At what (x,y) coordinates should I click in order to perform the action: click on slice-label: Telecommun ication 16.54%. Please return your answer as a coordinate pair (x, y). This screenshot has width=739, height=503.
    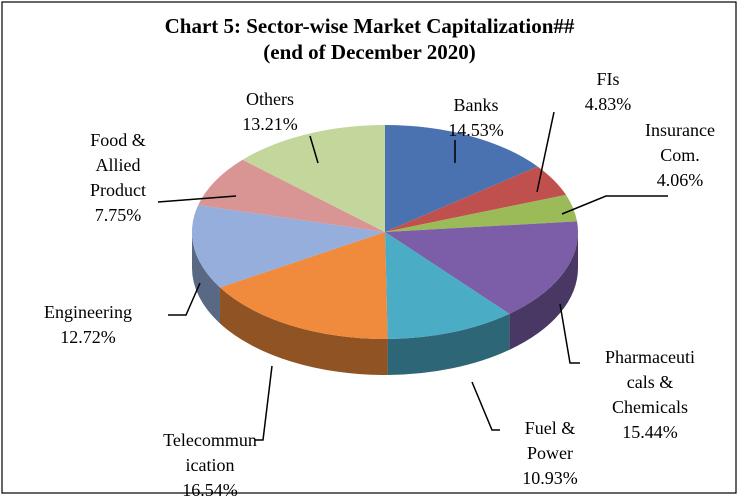
    Looking at the image, I should click on (210, 465).